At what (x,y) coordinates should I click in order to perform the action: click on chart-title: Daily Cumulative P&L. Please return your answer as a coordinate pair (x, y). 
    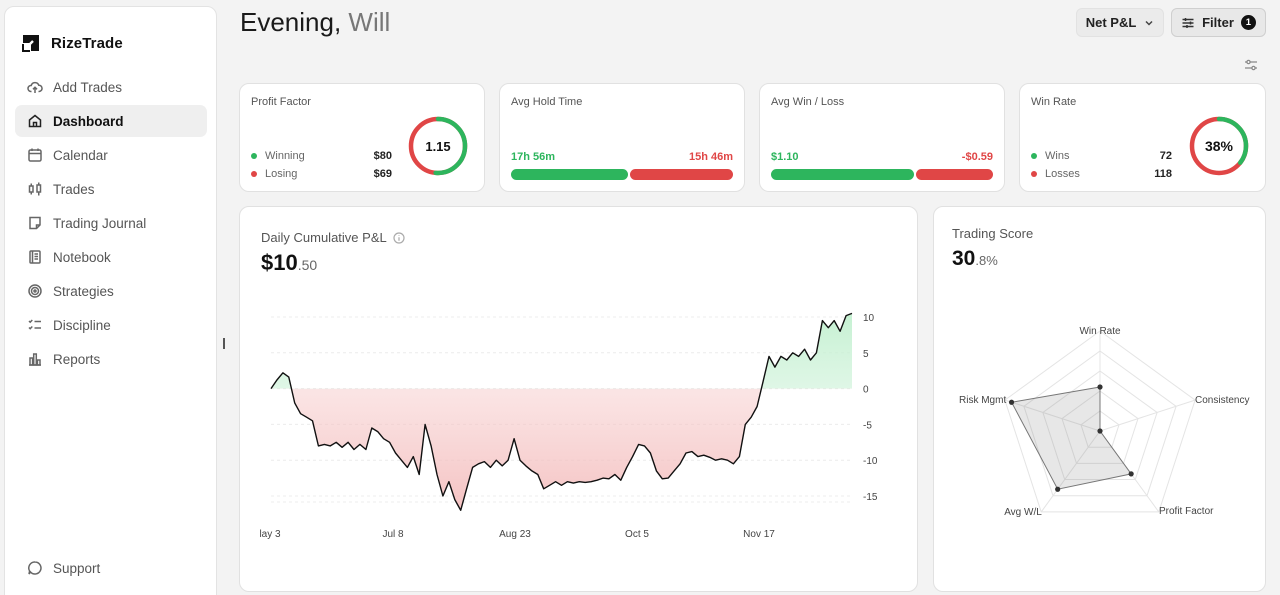
    Looking at the image, I should click on (333, 237).